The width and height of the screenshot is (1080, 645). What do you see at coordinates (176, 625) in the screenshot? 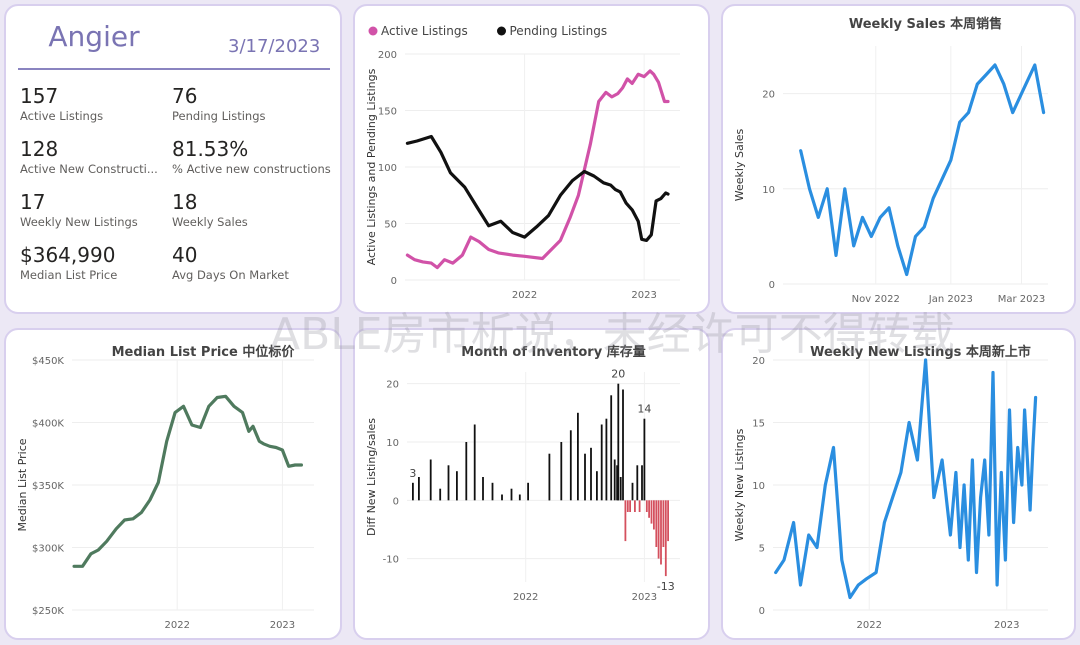
I see `x-tick-label: 2022` at bounding box center [176, 625].